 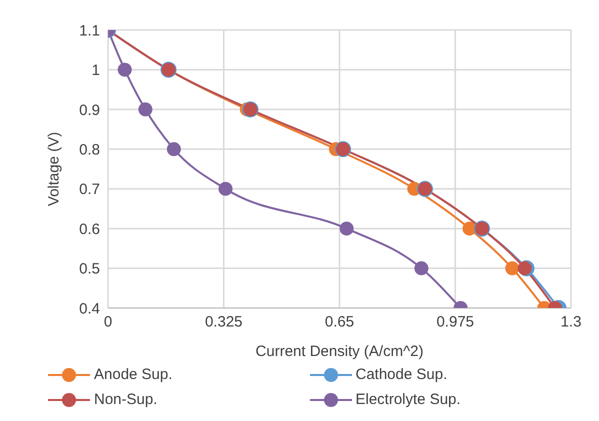 What do you see at coordinates (340, 351) in the screenshot?
I see `x-axis-title: Current Density (A/cm^2)` at bounding box center [340, 351].